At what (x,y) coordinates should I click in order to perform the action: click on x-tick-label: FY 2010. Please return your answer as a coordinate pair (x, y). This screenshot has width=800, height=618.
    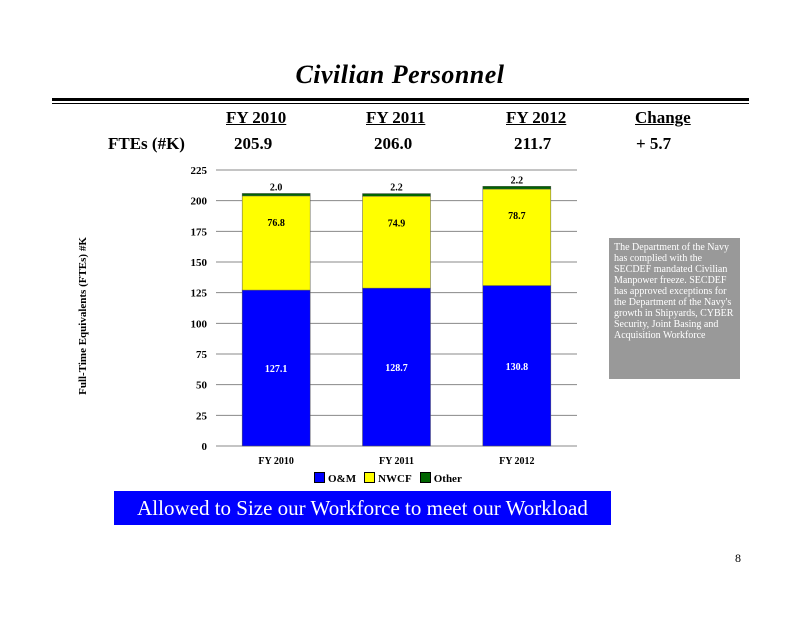
    Looking at the image, I should click on (275, 461).